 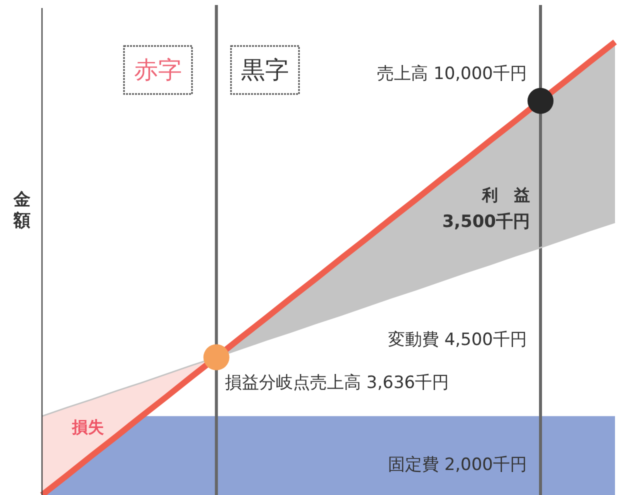 What do you see at coordinates (452, 74) in the screenshot?
I see `annotation: 売上高 10,000千円` at bounding box center [452, 74].